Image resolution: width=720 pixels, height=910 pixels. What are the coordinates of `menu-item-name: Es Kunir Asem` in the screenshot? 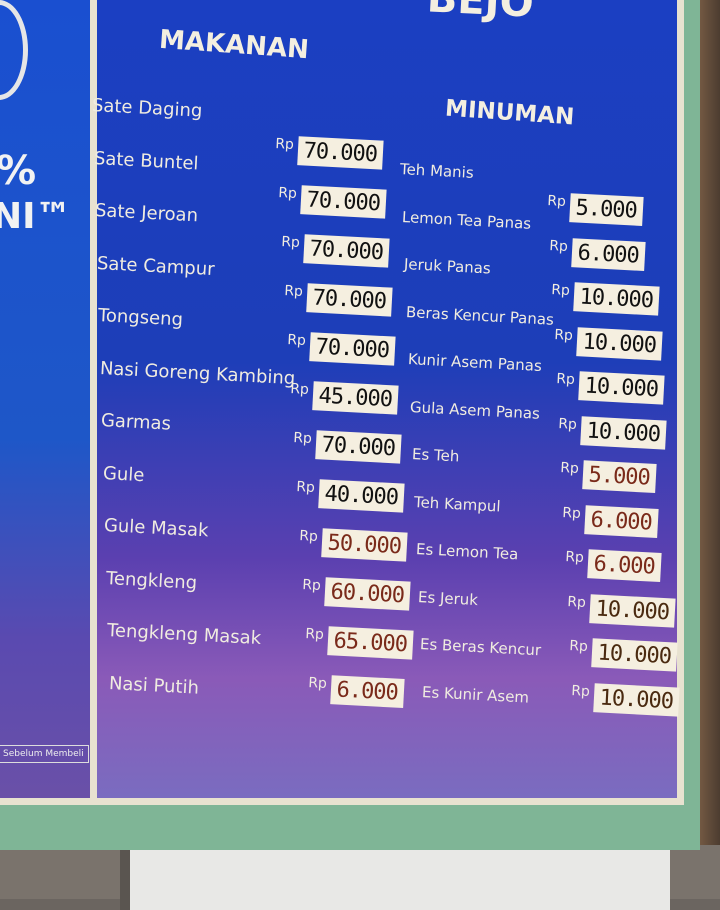 It's located at (475, 694).